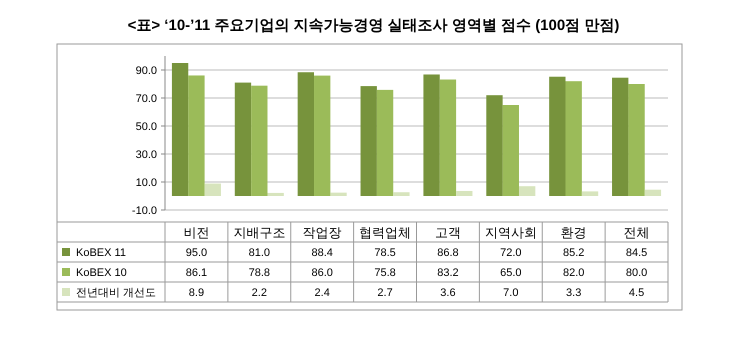 Image resolution: width=747 pixels, height=337 pixels. What do you see at coordinates (448, 273) in the screenshot?
I see `data-label: 83.2` at bounding box center [448, 273].